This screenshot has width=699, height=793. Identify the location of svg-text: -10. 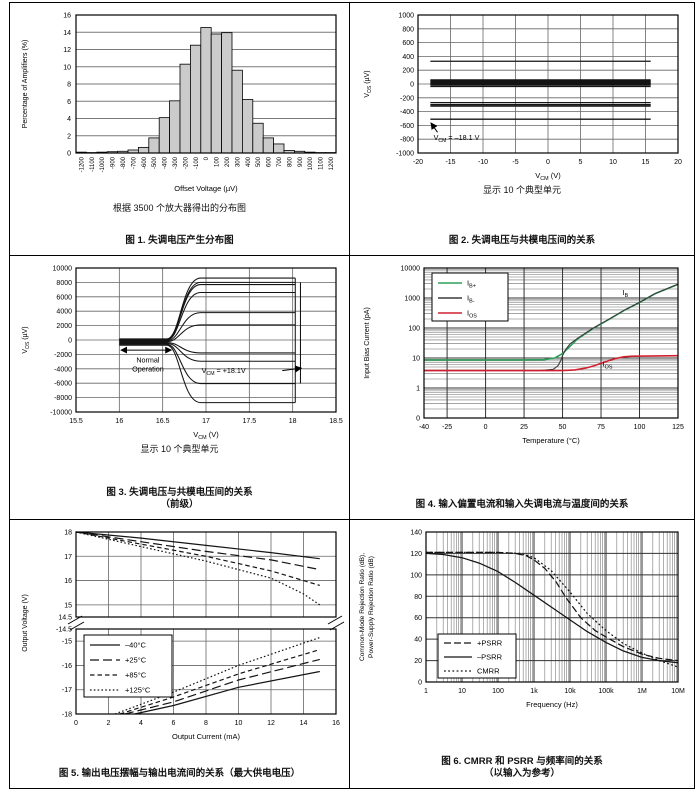
(483, 162).